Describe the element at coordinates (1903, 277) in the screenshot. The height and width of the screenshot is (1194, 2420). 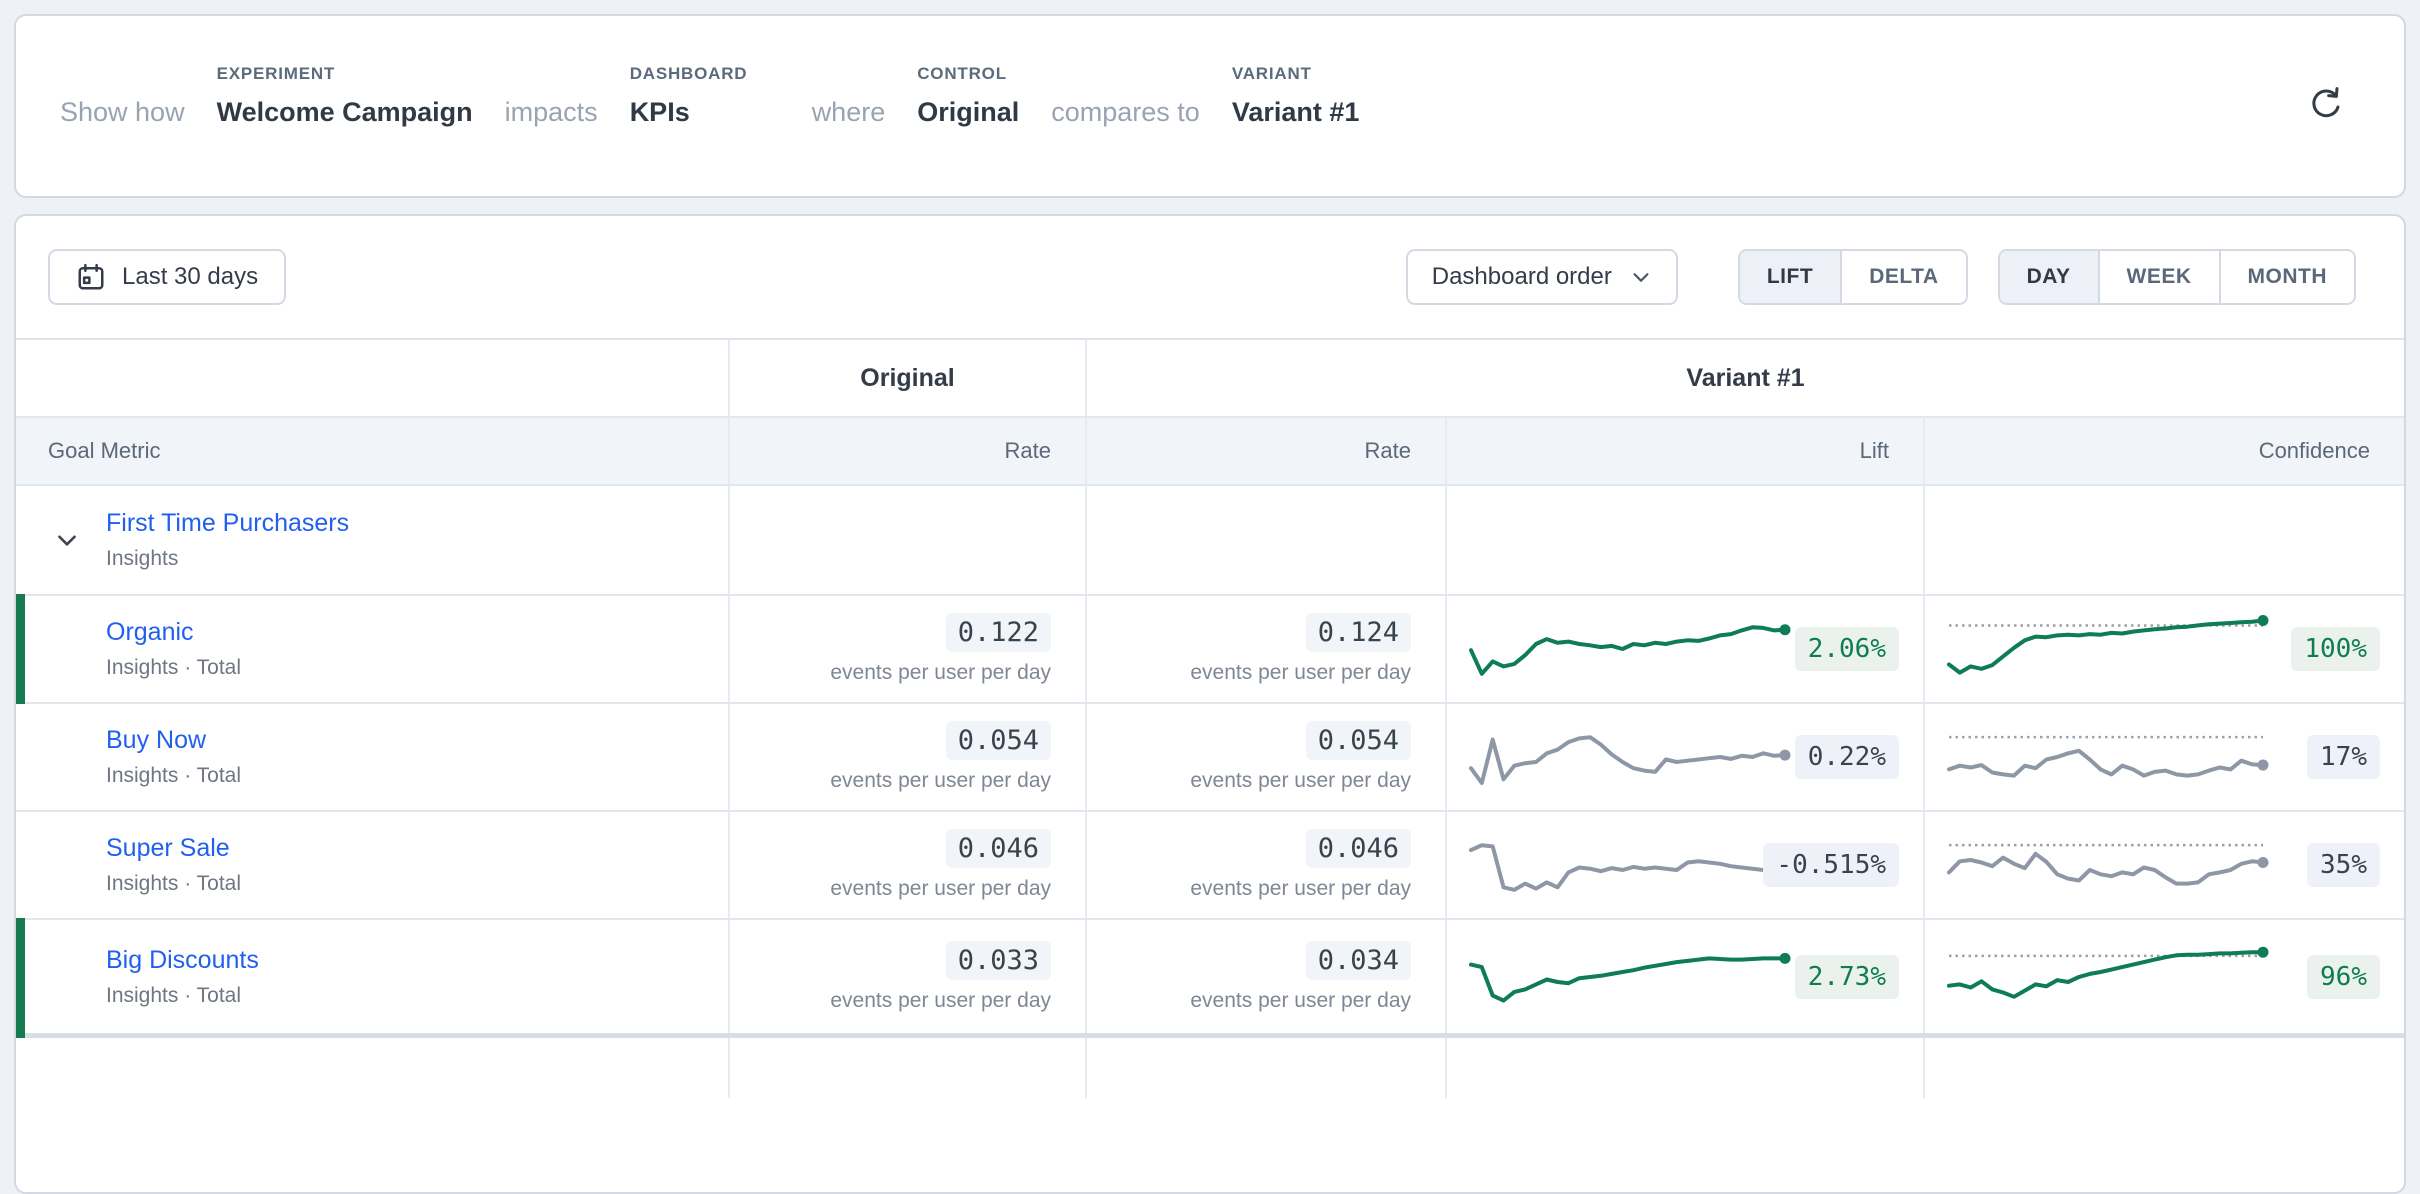
I see `toggle-delta: DELTA` at that location.